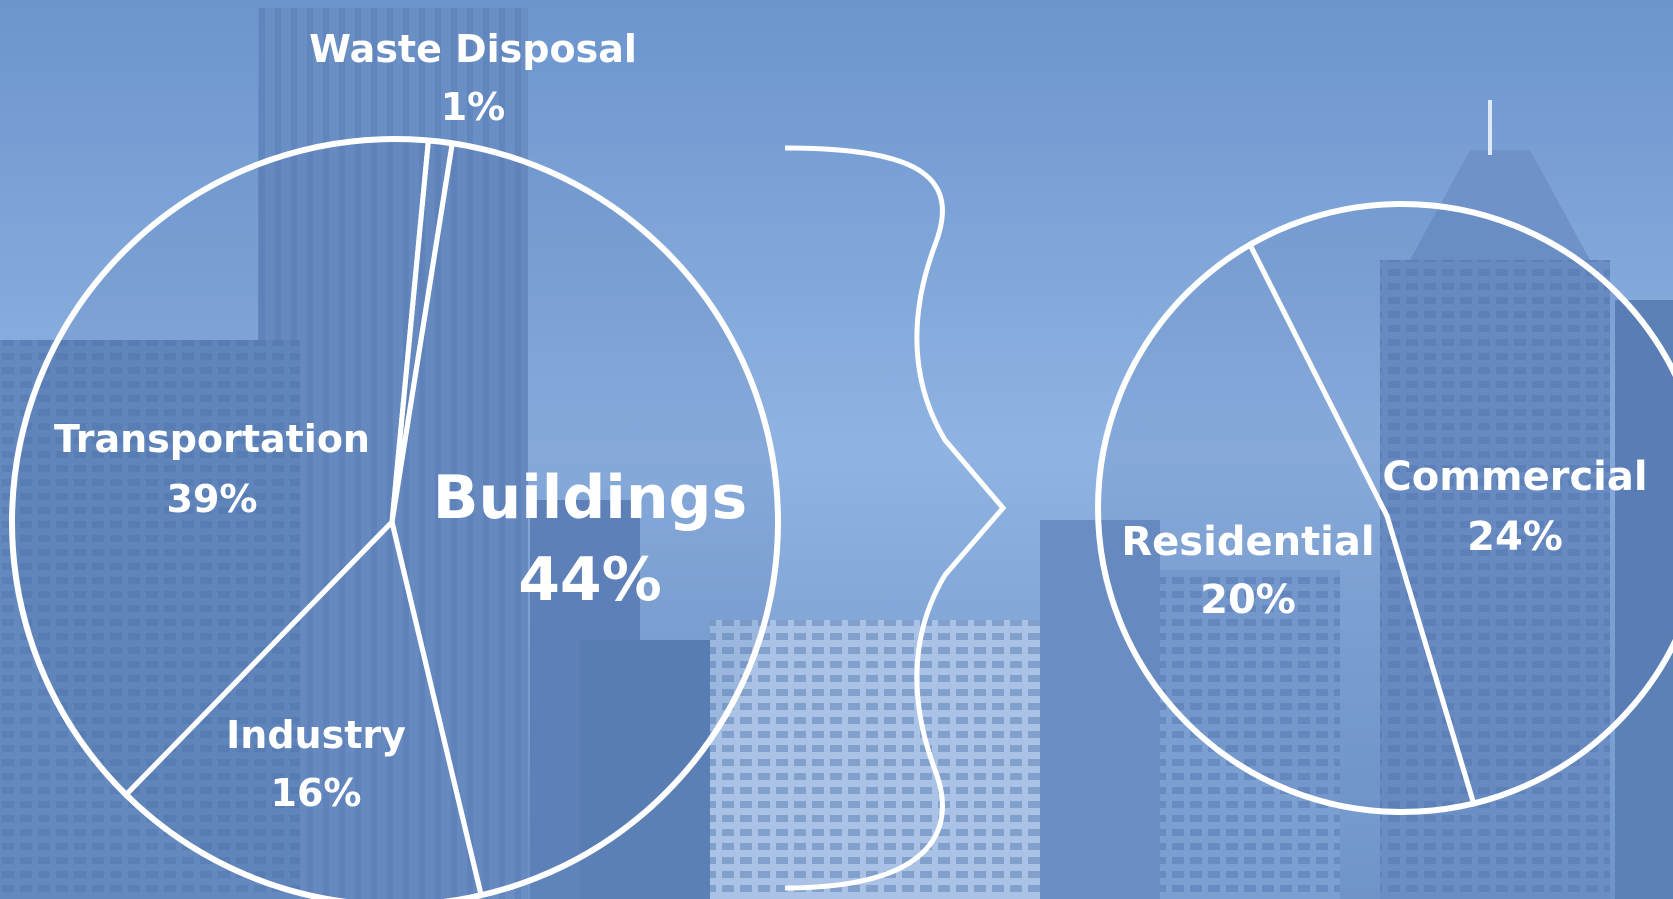 The height and width of the screenshot is (899, 1673). Describe the element at coordinates (473, 49) in the screenshot. I see `slice-label-waste-disposal: Waste Disposal` at that location.